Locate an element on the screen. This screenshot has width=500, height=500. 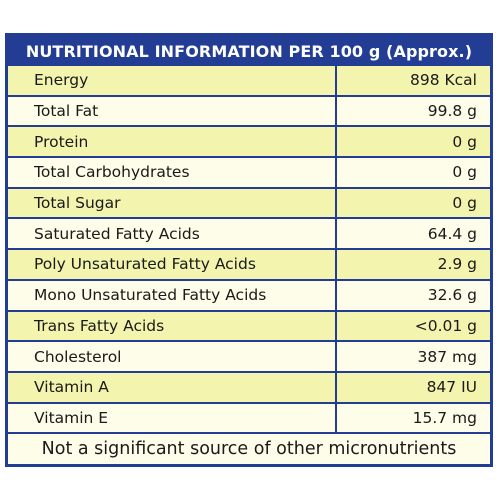
nutrient-value: 387 mg is located at coordinates (413, 356).